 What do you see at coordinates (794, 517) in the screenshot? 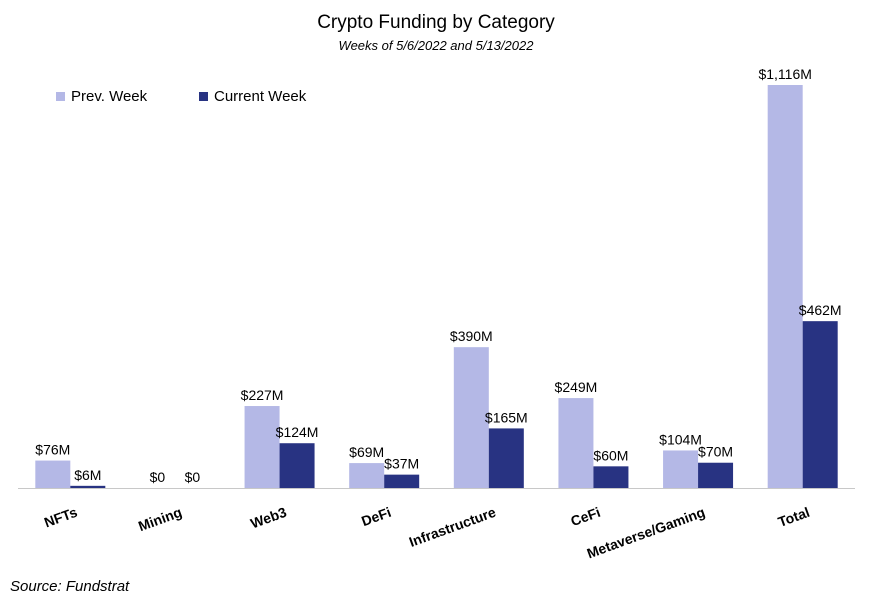
I see `x-tick-label-total: Total` at bounding box center [794, 517].